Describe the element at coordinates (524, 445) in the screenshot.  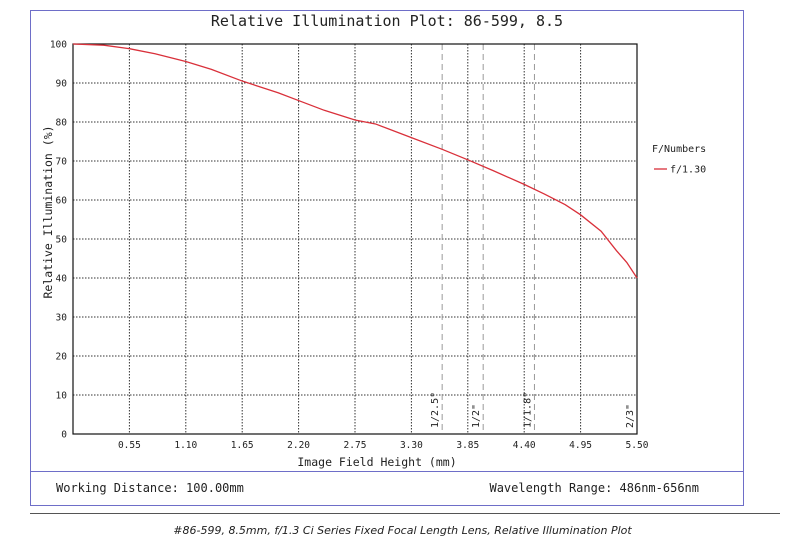
I see `x-tick-label-7: 4.40` at that location.